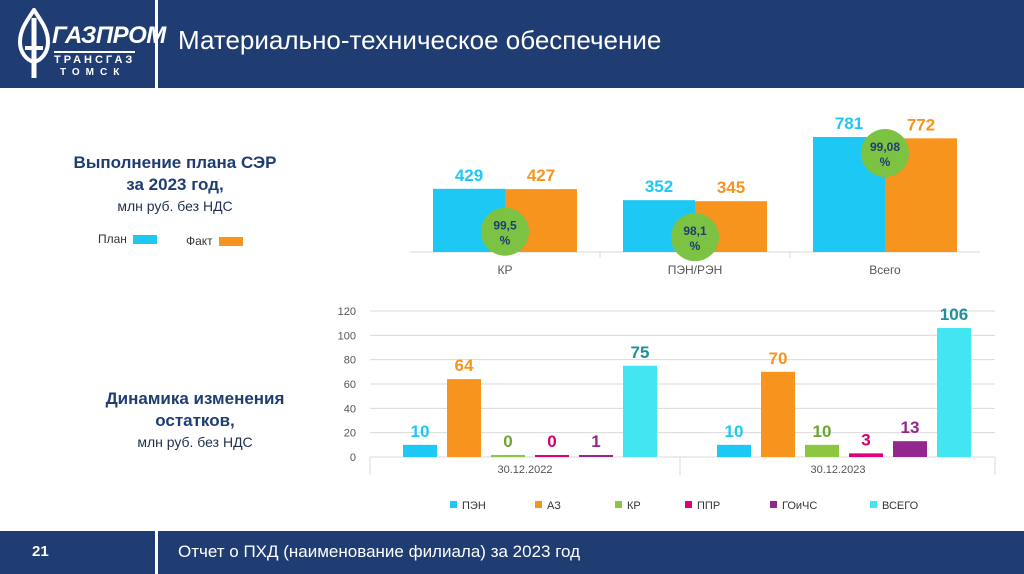 The width and height of the screenshot is (1024, 574). What do you see at coordinates (214, 241) in the screenshot?
I see `legend-item-fact: Факт` at bounding box center [214, 241].